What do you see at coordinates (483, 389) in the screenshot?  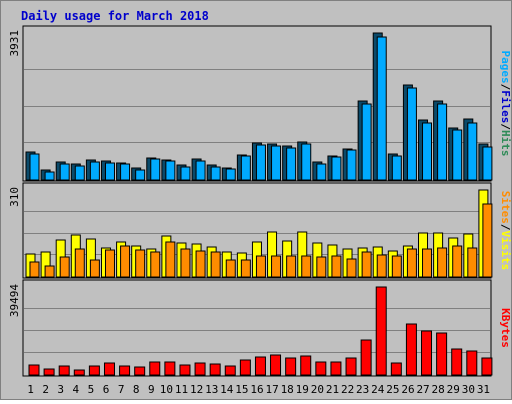 I see `x-tick-label-31: 31` at bounding box center [483, 389].